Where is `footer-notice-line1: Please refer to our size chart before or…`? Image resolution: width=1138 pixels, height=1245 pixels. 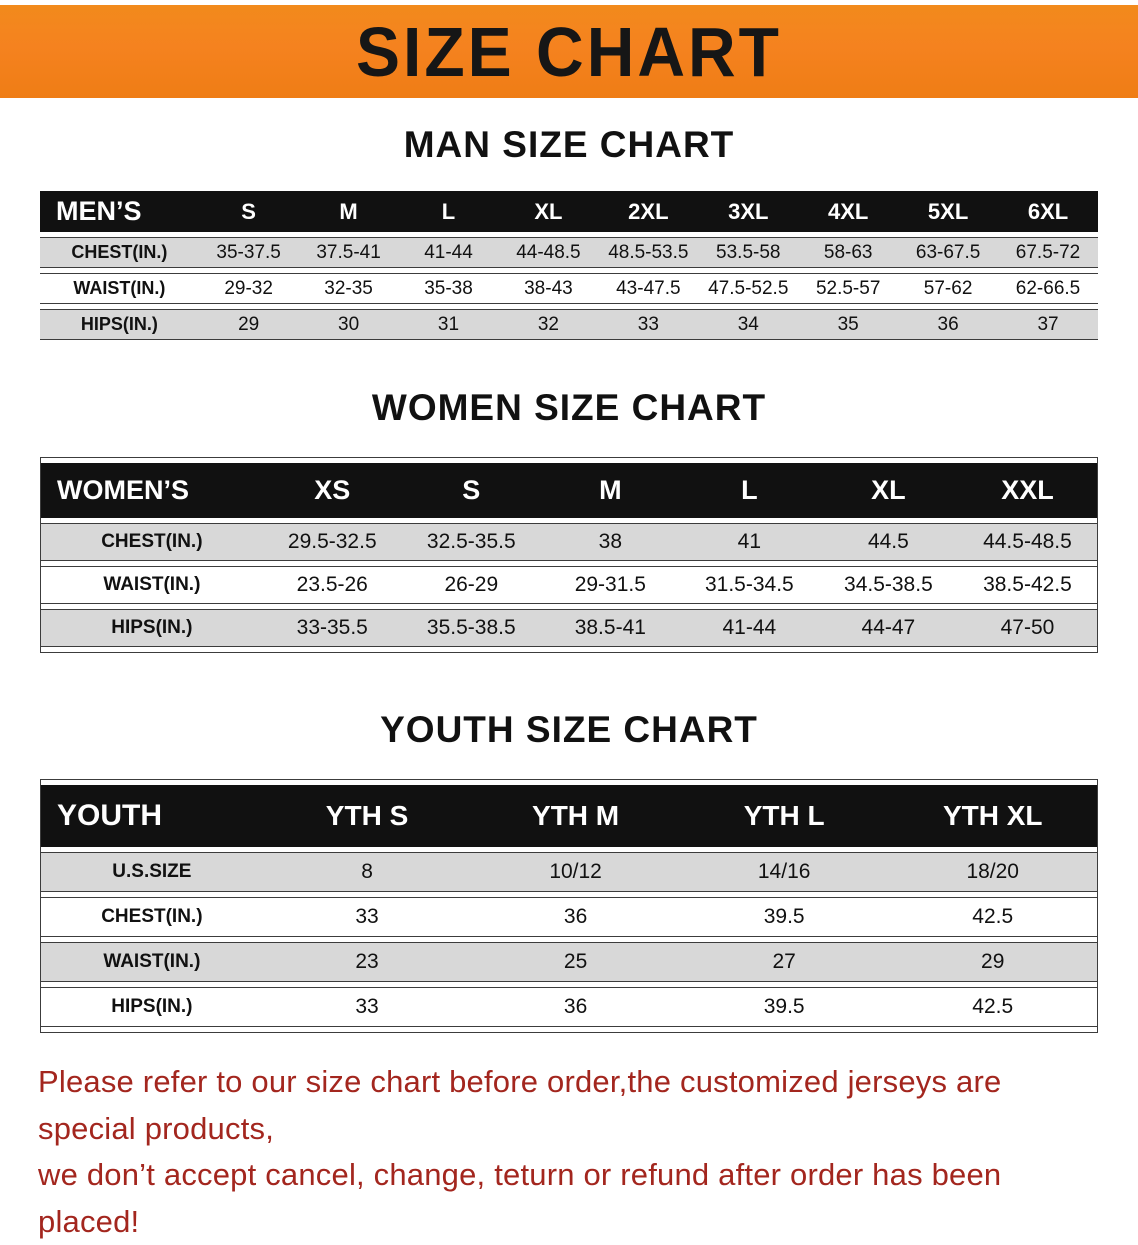
footer-notice-line1: Please refer to our size chart before or… is located at coordinates (520, 1105).